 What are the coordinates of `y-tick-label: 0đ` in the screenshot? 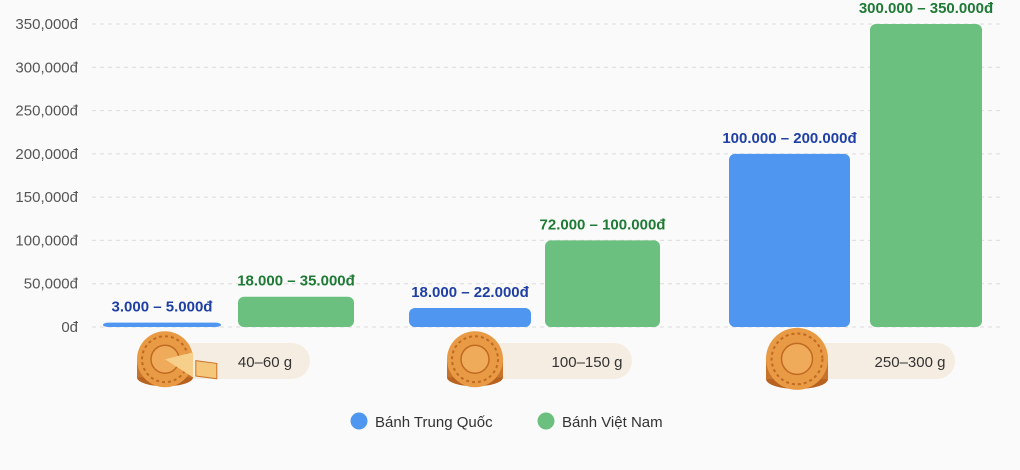 It's located at (69, 327).